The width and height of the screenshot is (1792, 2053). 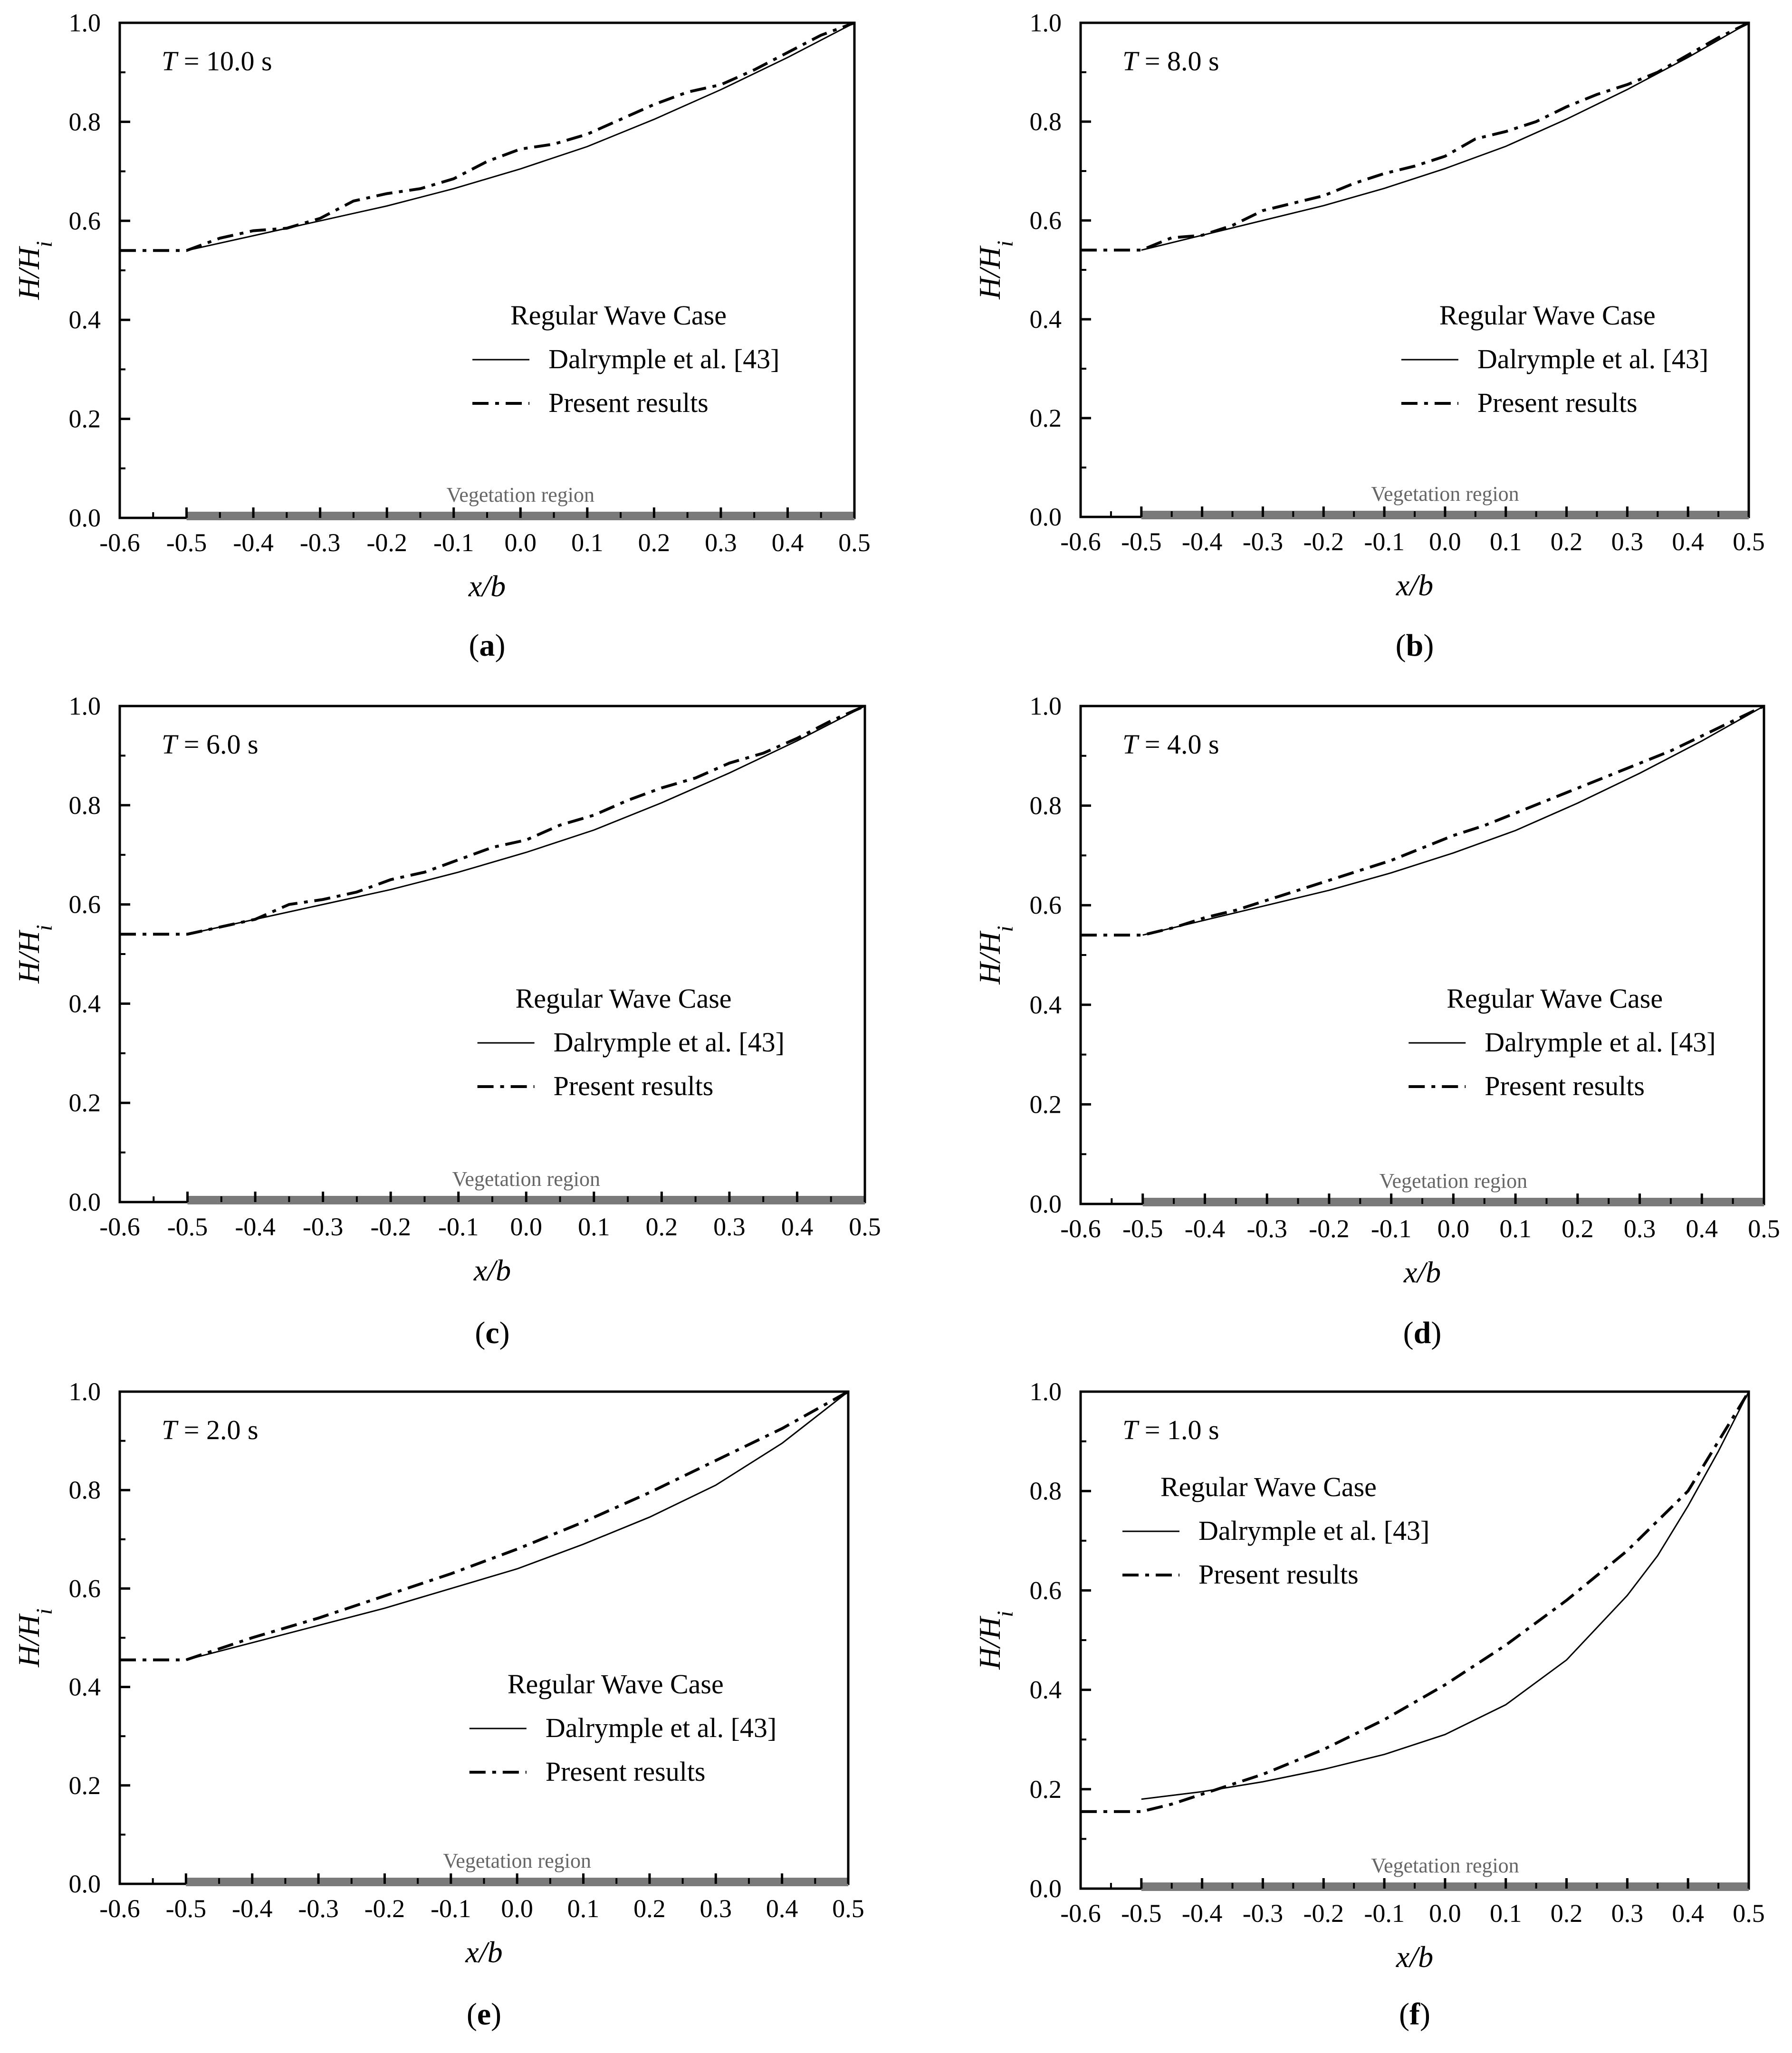 I want to click on panel-label: (f), so click(x=1414, y=2014).